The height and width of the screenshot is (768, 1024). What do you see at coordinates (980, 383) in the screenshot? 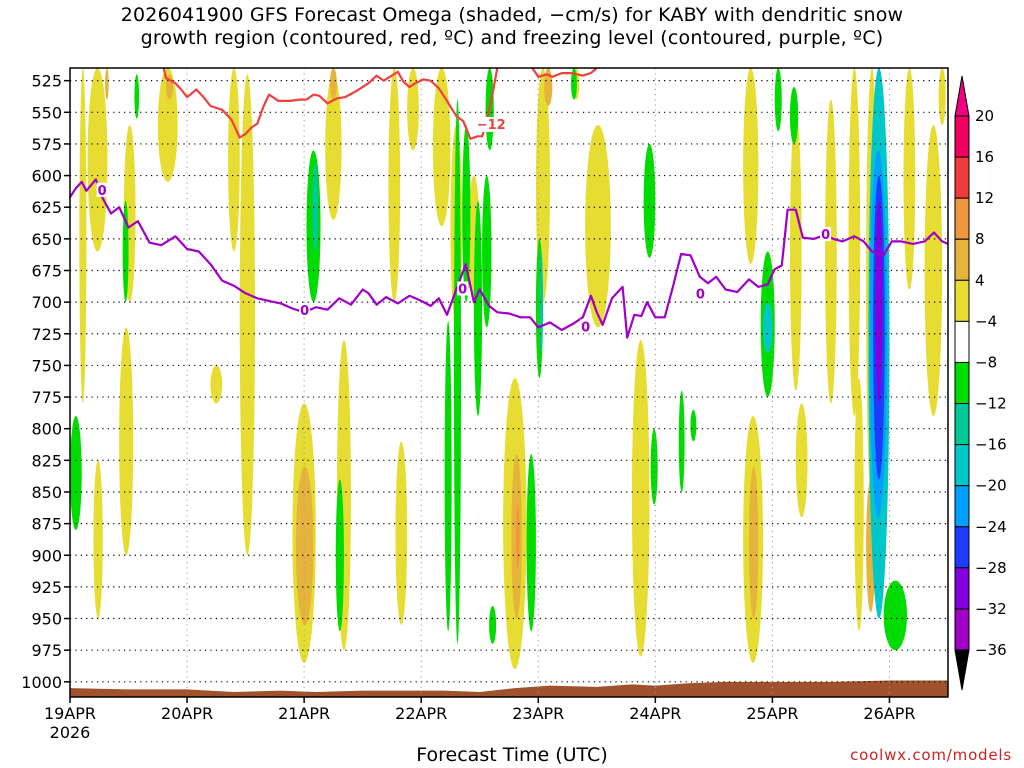
I see `colorbar: 20 16 12 8 4 −4 −8 −12 −16 −20 −24 −28 −32 −36` at bounding box center [980, 383].